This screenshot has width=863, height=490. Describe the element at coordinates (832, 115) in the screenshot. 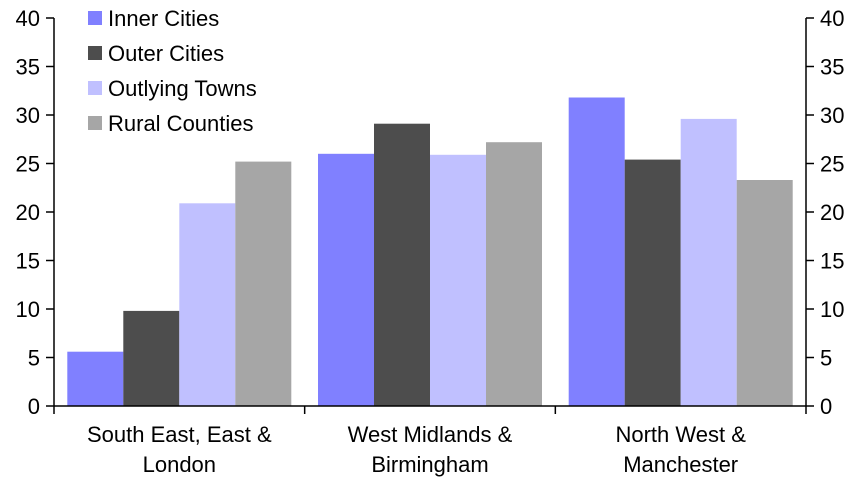

I see `y-tick-label-right: 30` at that location.